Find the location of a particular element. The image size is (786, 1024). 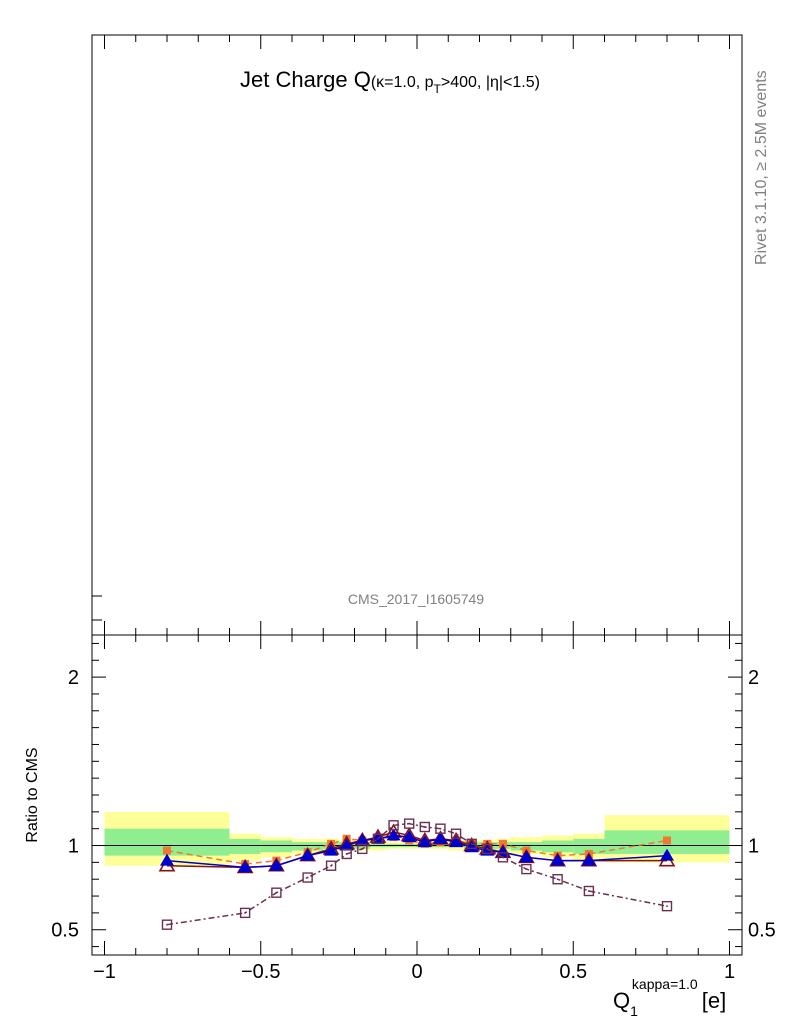

analysis-label: CMS_2017_I1605749 is located at coordinates (416, 599).